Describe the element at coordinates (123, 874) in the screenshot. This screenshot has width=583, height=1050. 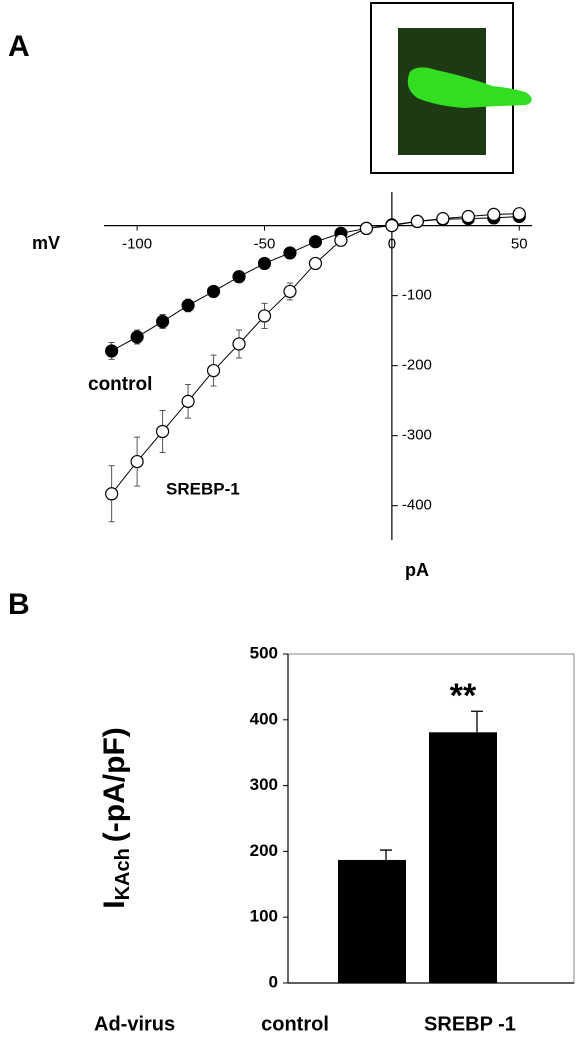
I see `y-label-sub: KAch` at that location.